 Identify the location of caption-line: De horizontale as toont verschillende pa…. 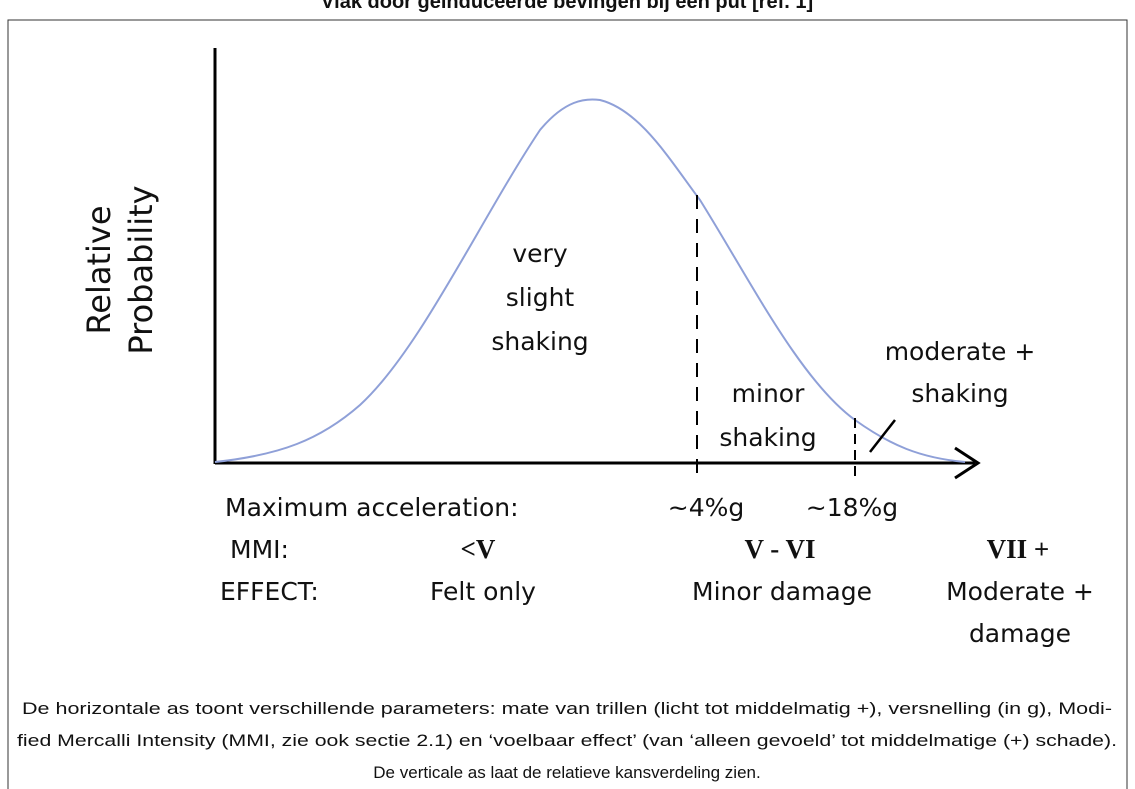
(567, 708).